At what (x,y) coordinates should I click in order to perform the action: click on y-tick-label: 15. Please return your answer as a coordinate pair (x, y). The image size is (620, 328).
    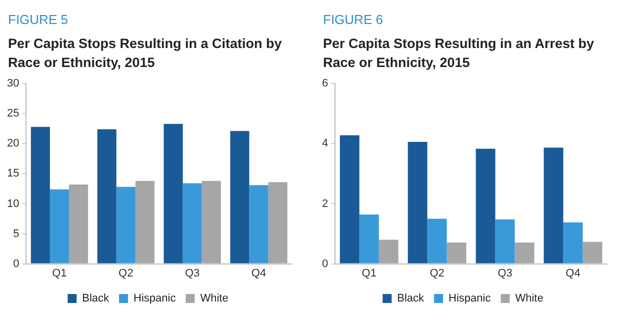
    Looking at the image, I should click on (13, 174).